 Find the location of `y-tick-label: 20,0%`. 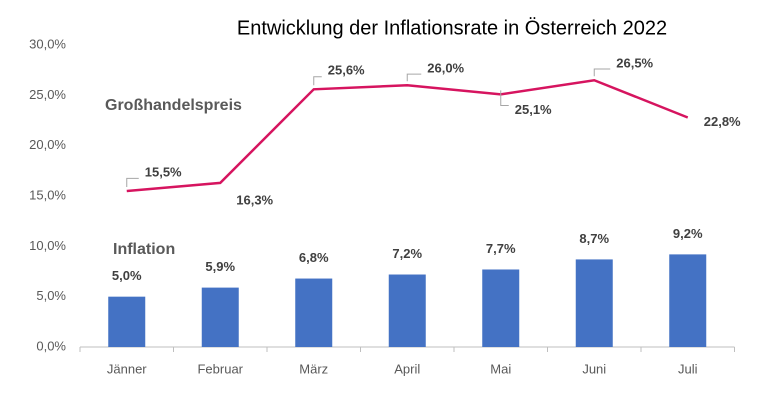

y-tick-label: 20,0% is located at coordinates (47, 144).